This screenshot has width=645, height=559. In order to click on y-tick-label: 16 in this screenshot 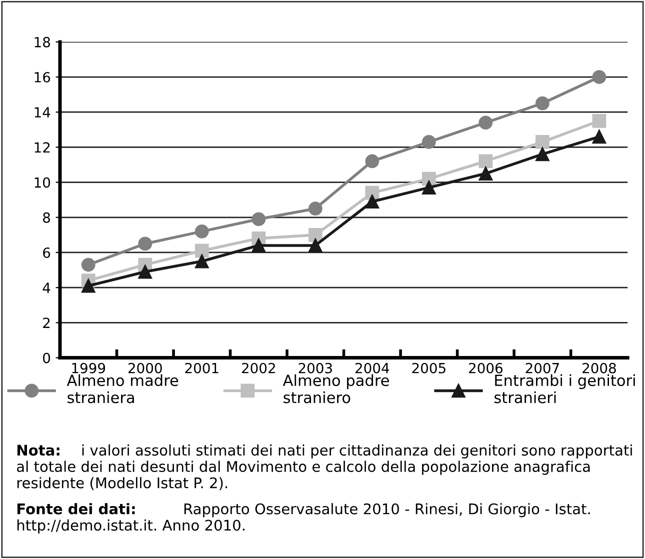, I will do `click(42, 77)`.